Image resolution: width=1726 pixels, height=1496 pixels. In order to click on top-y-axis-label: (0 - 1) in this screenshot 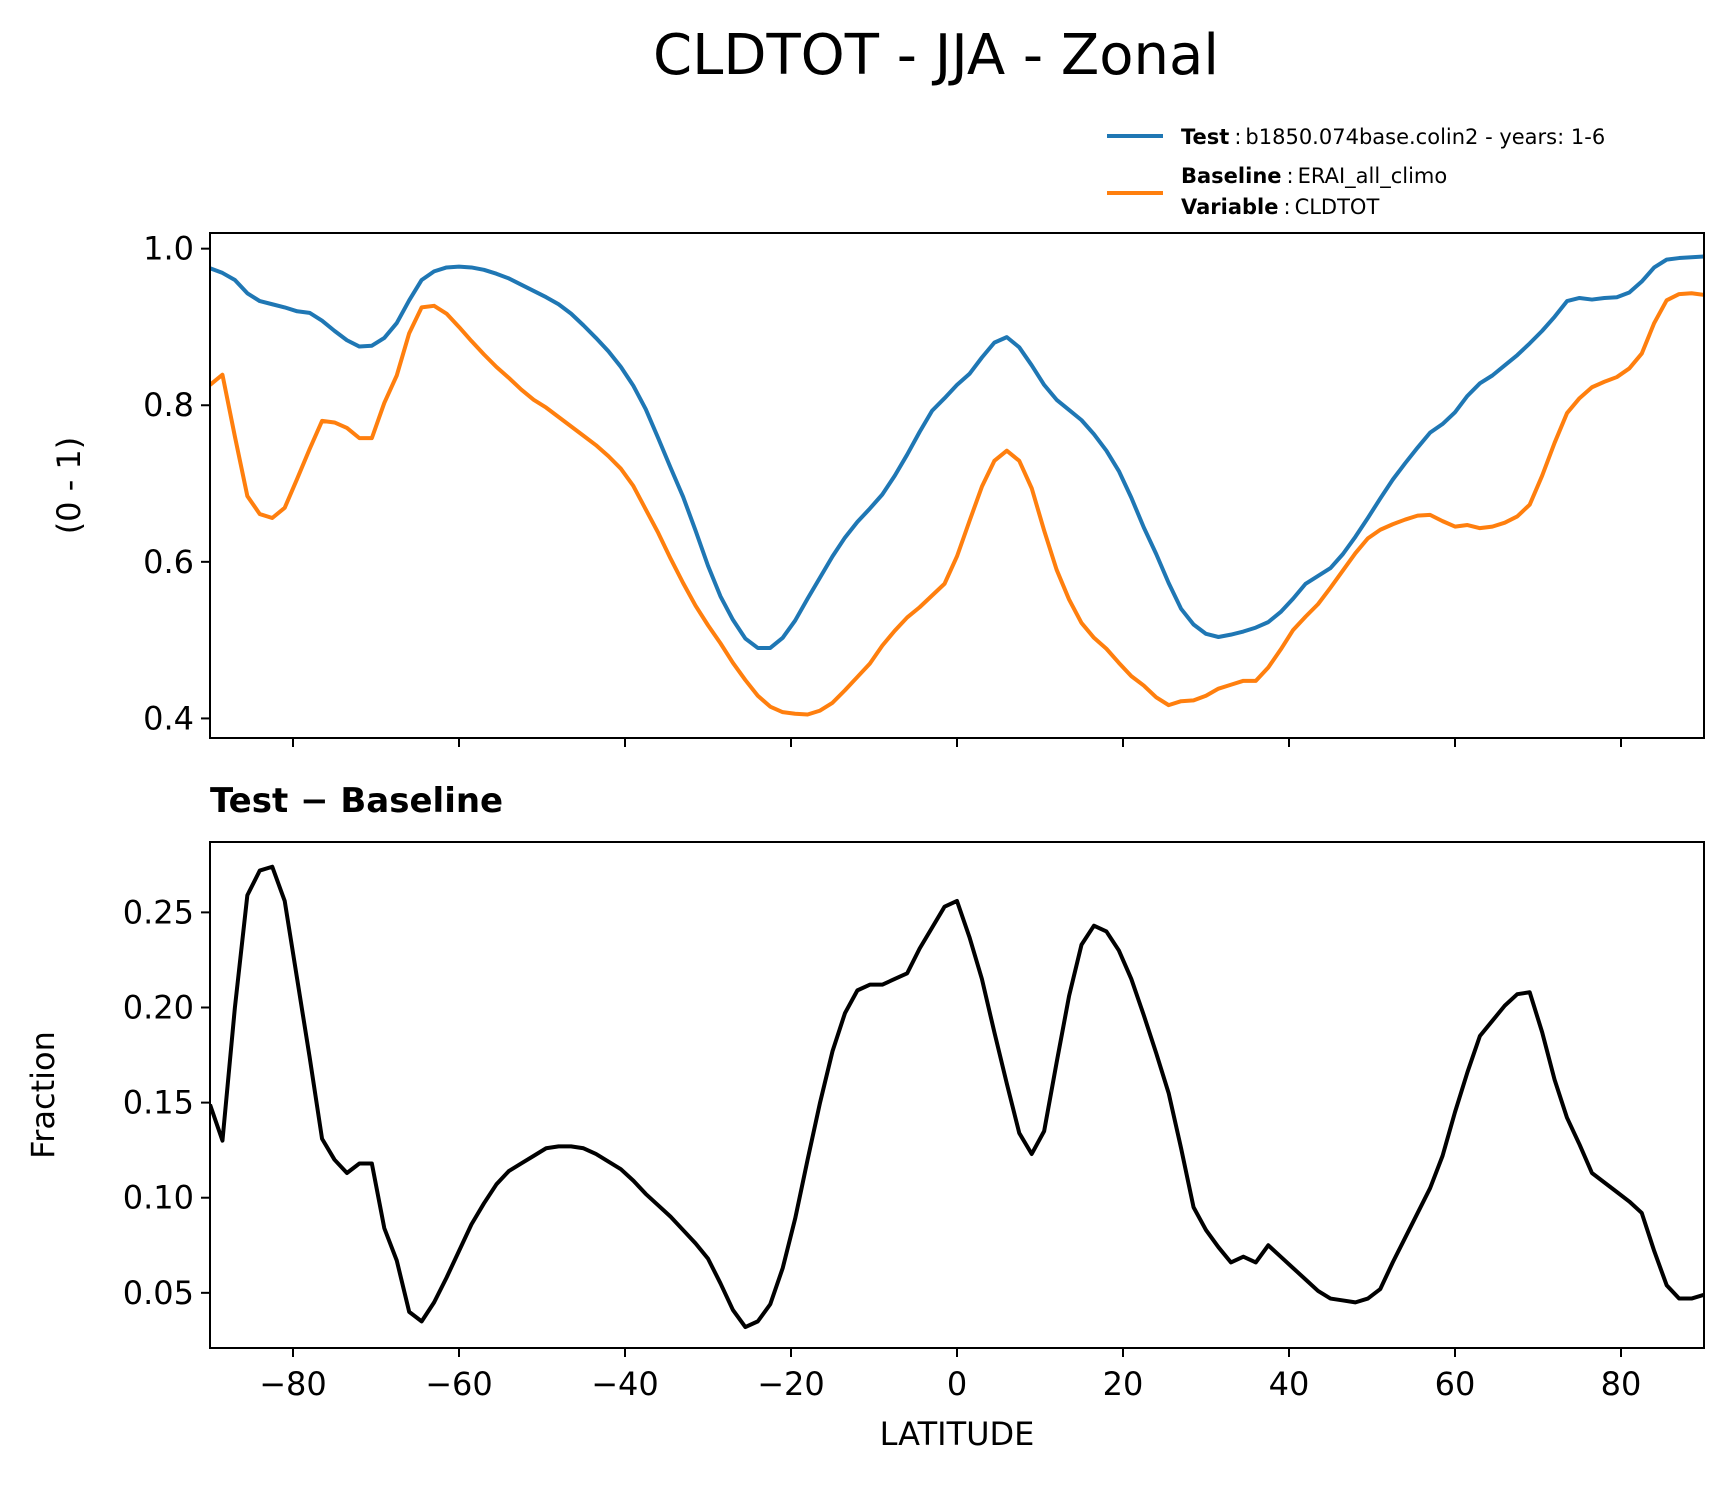, I will do `click(69, 486)`.